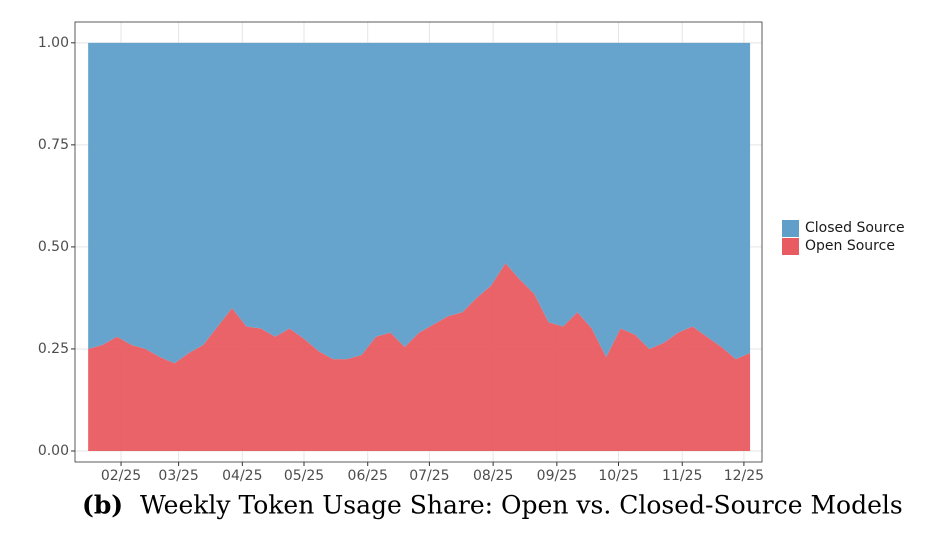 Image resolution: width=936 pixels, height=542 pixels. Describe the element at coordinates (850, 246) in the screenshot. I see `legend-label: Open Source` at that location.